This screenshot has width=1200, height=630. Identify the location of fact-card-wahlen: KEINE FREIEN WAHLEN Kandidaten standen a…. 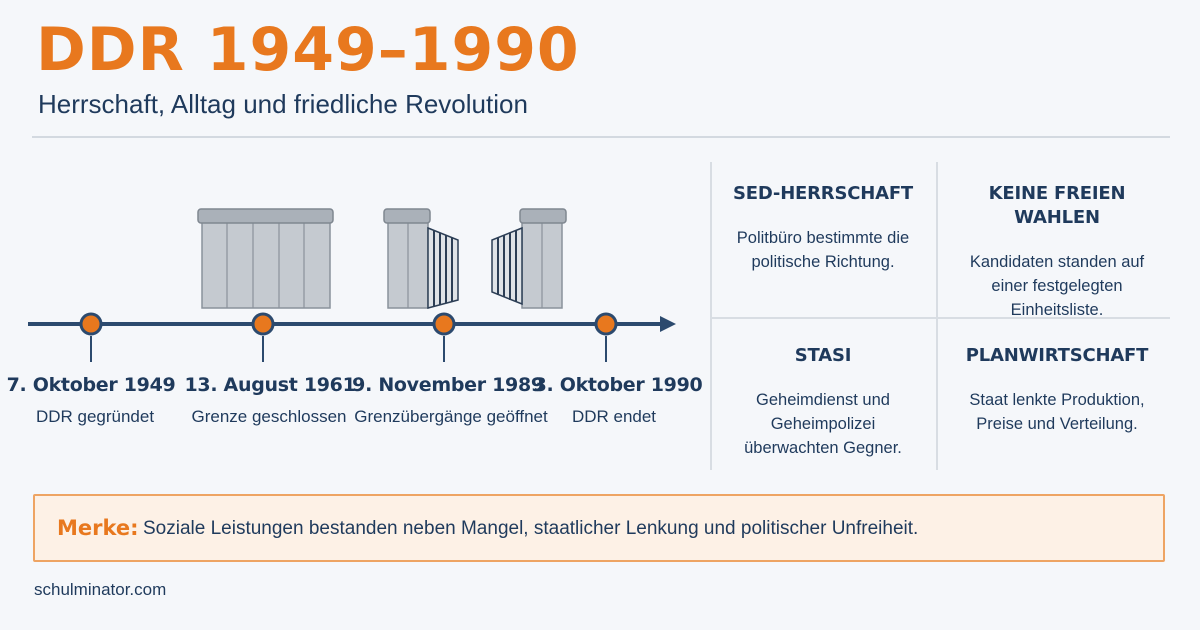
(1057, 252).